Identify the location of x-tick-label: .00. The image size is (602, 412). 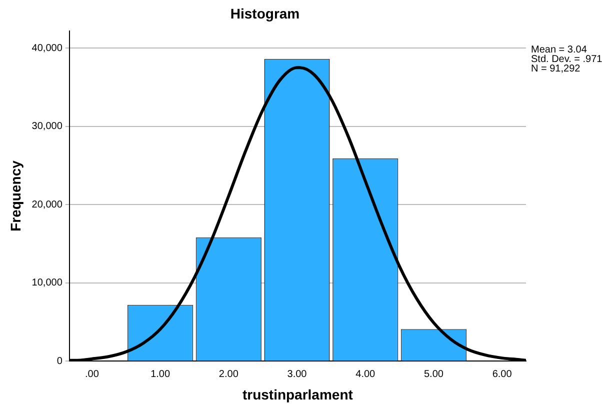
(92, 374).